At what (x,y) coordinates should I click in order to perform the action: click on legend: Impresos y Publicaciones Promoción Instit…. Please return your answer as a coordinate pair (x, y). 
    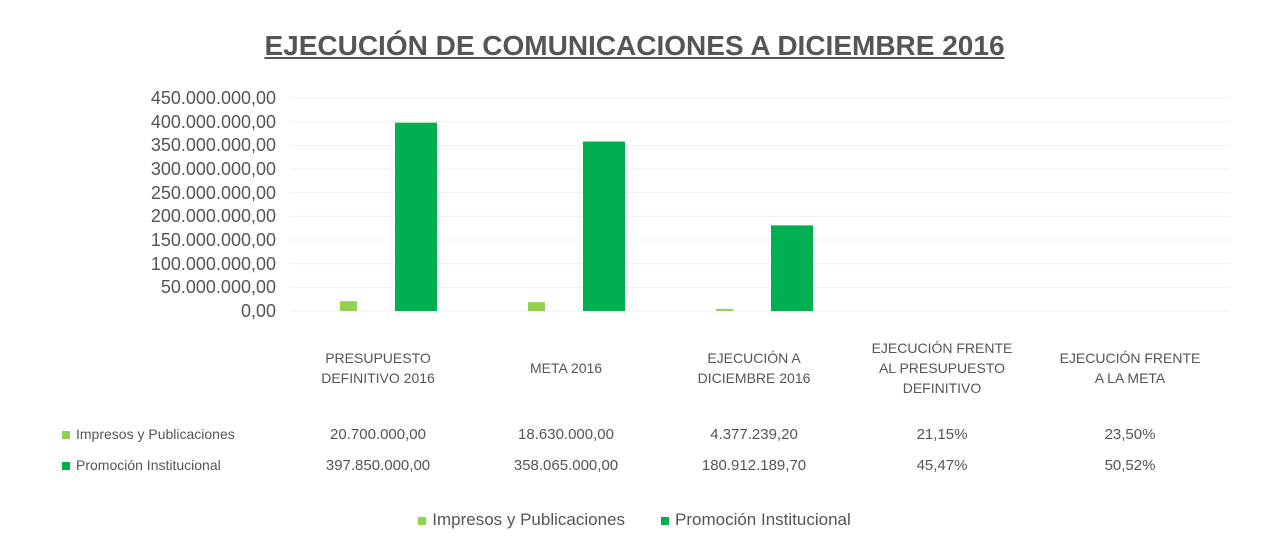
    Looking at the image, I should click on (634, 520).